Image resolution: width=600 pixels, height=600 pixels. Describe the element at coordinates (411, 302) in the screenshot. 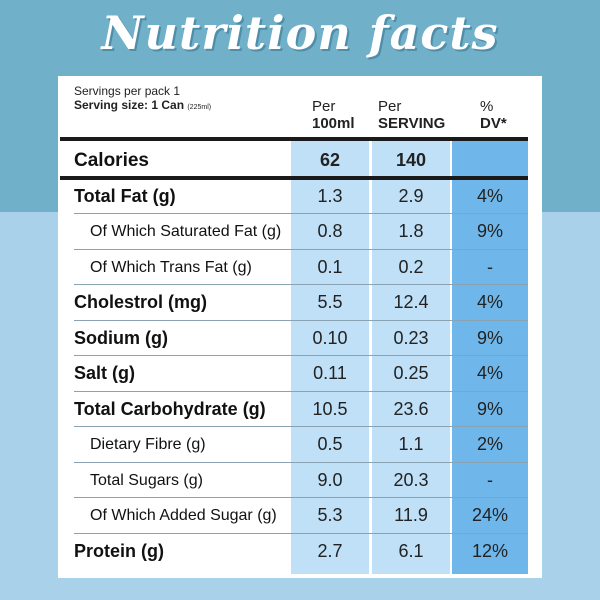

I see `value-per-serving: 12.4` at that location.